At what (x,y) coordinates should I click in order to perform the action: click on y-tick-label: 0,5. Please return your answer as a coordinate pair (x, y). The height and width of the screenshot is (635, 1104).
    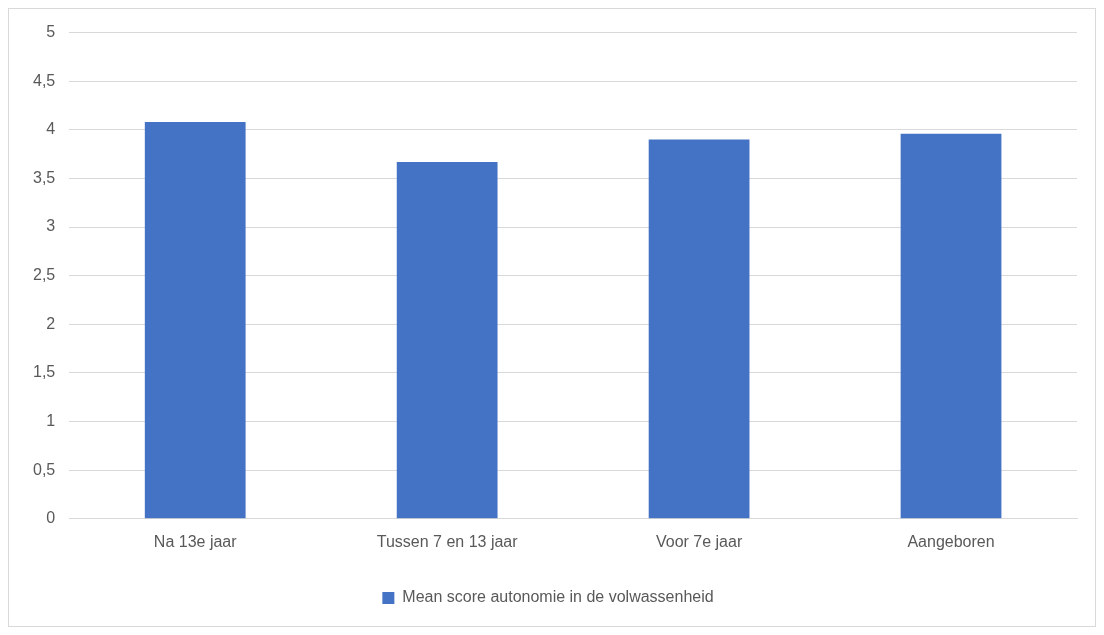
    Looking at the image, I should click on (44, 469).